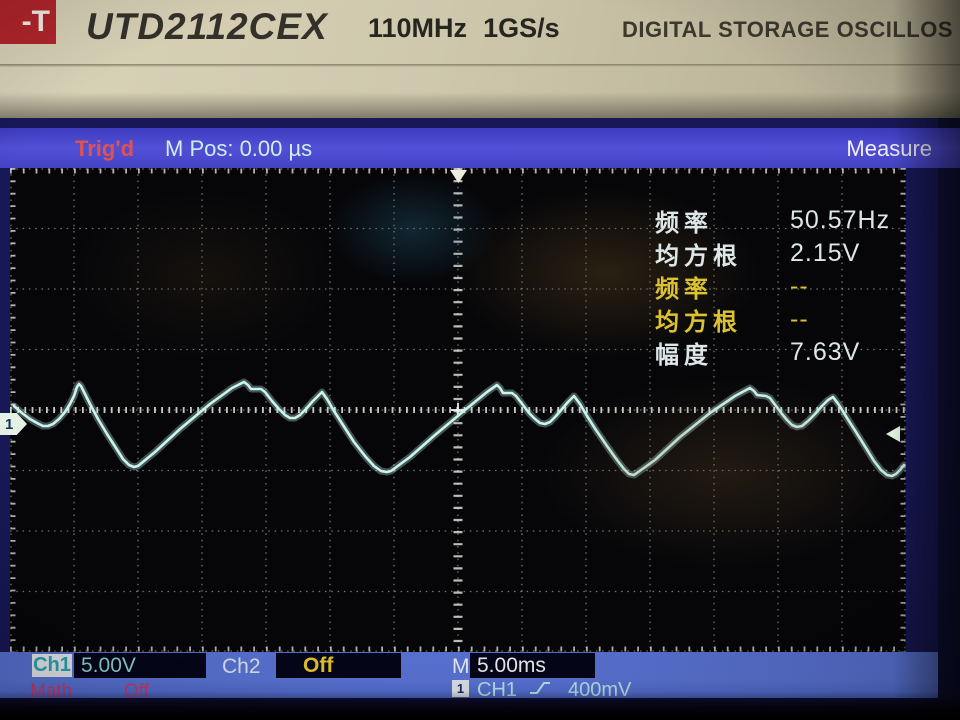  I want to click on measurement-value: 7.63V, so click(825, 352).